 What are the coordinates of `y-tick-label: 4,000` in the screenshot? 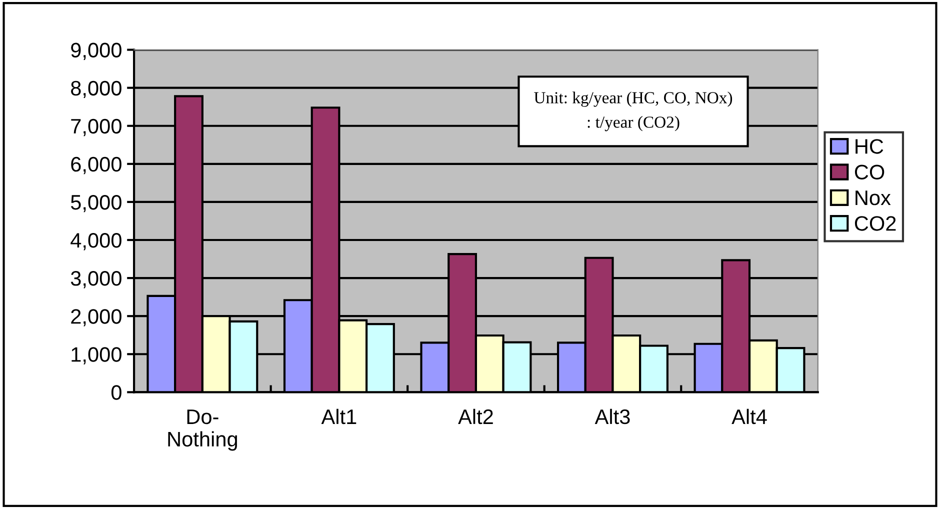 It's located at (96, 241).